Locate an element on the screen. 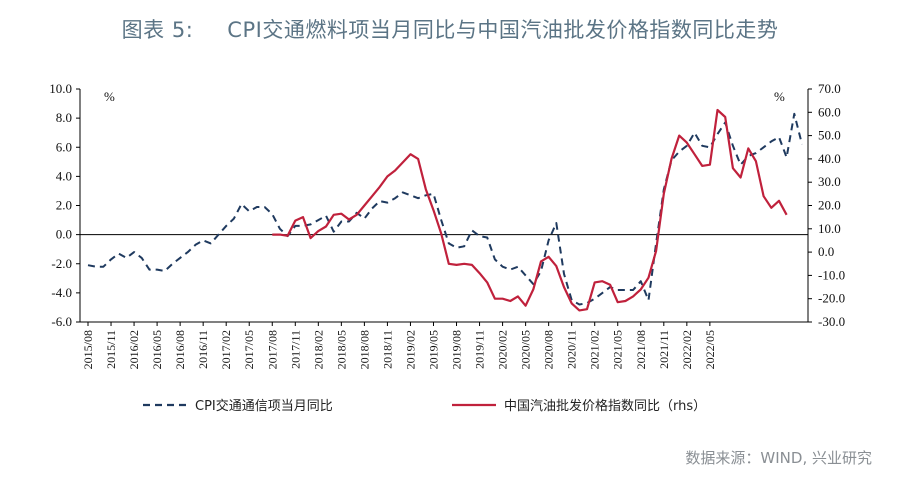  legend: CPI交通通信项当月同比 中国汽油批发价格指数同比（rhs） is located at coordinates (424, 406).